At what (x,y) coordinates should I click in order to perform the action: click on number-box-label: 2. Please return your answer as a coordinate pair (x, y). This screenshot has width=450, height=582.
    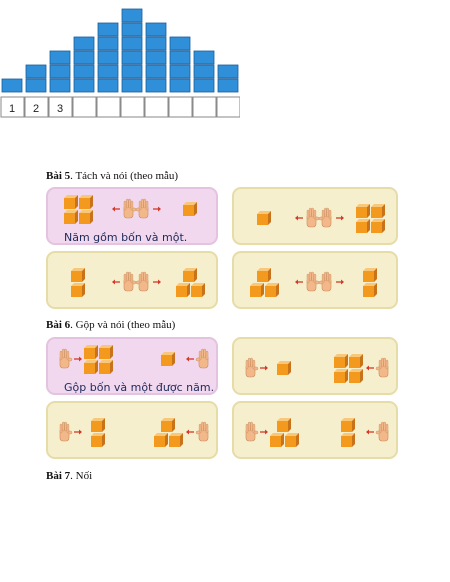
    Looking at the image, I should click on (36, 109).